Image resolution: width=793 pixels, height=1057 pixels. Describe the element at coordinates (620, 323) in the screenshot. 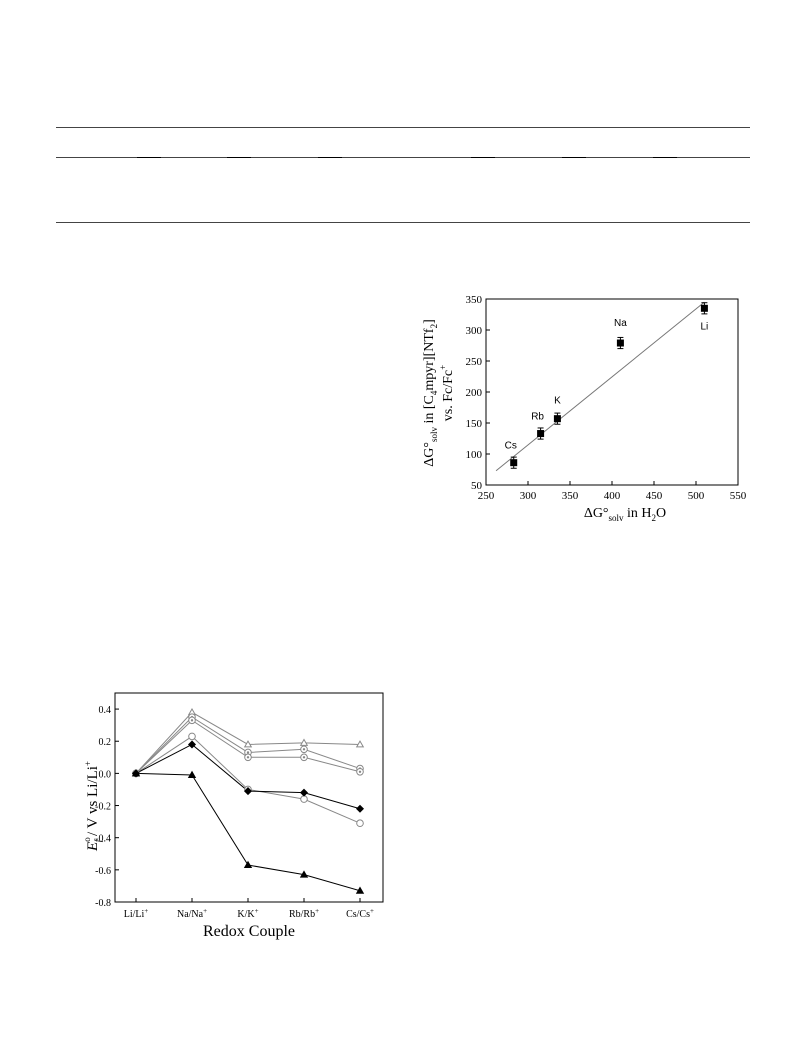

I see `scatter-point-label: Na` at that location.